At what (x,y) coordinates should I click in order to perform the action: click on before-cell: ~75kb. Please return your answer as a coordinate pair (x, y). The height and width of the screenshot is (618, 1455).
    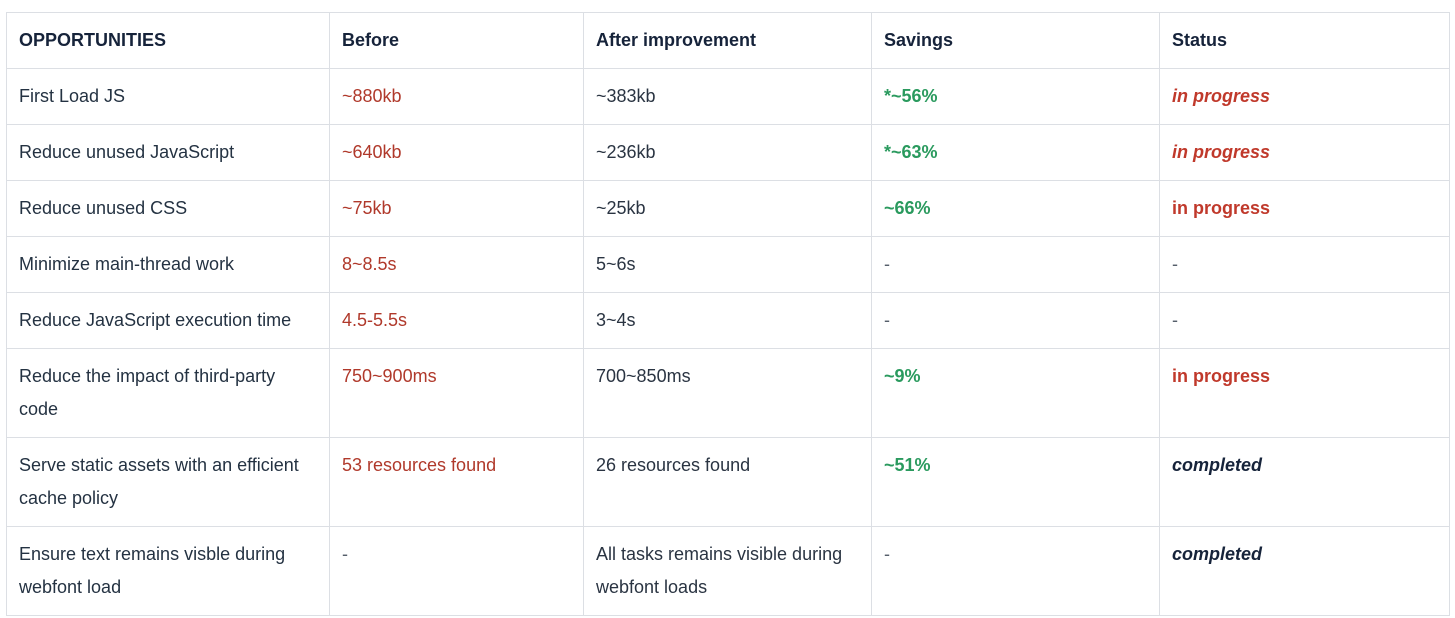
    Looking at the image, I should click on (456, 208).